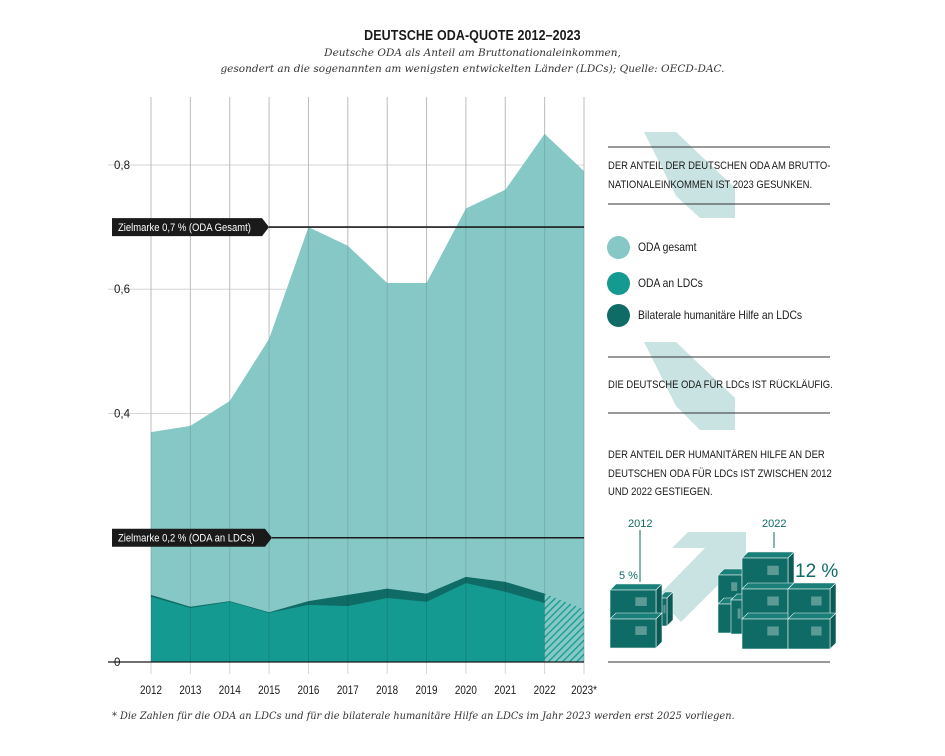 This screenshot has width=945, height=756. I want to click on box-value-2012: 5 %, so click(628, 576).